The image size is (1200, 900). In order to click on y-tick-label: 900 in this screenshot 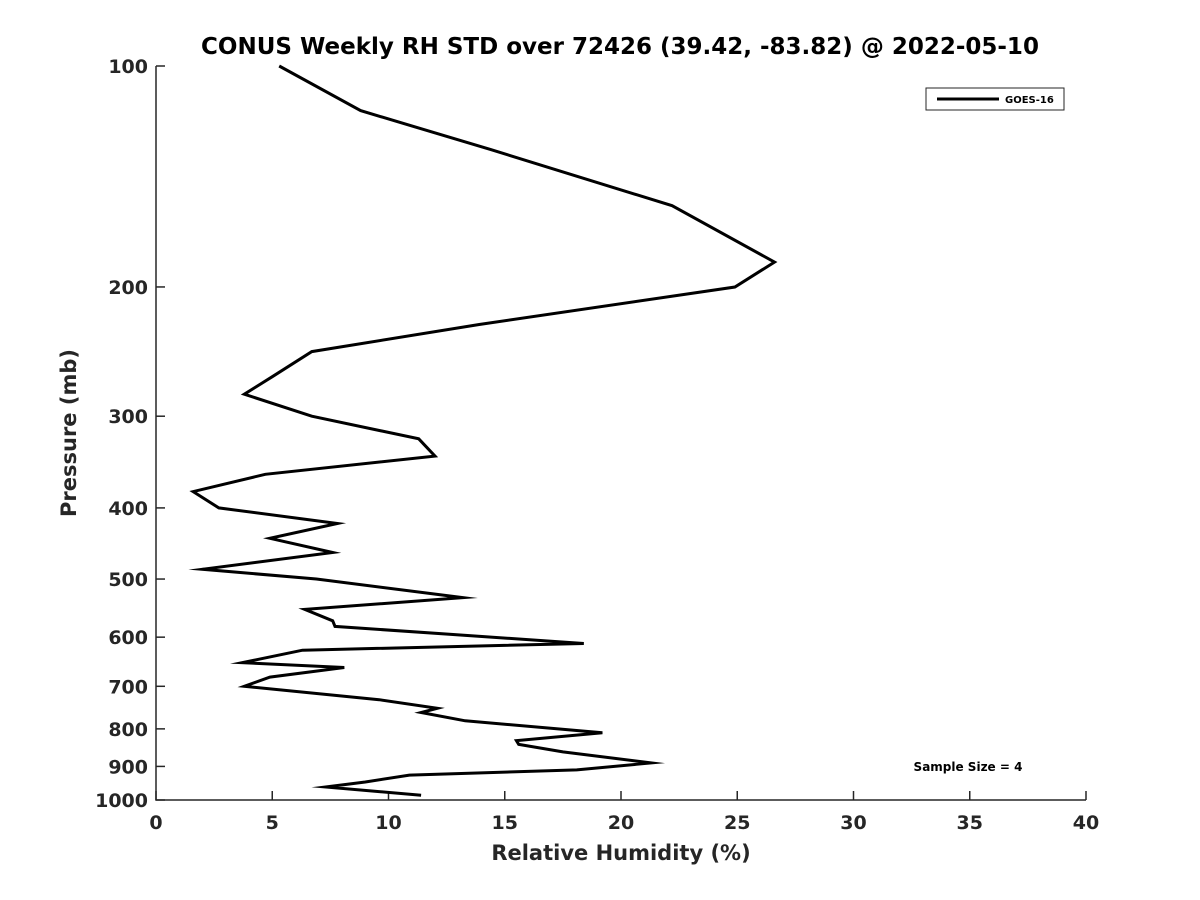, I will do `click(128, 767)`.